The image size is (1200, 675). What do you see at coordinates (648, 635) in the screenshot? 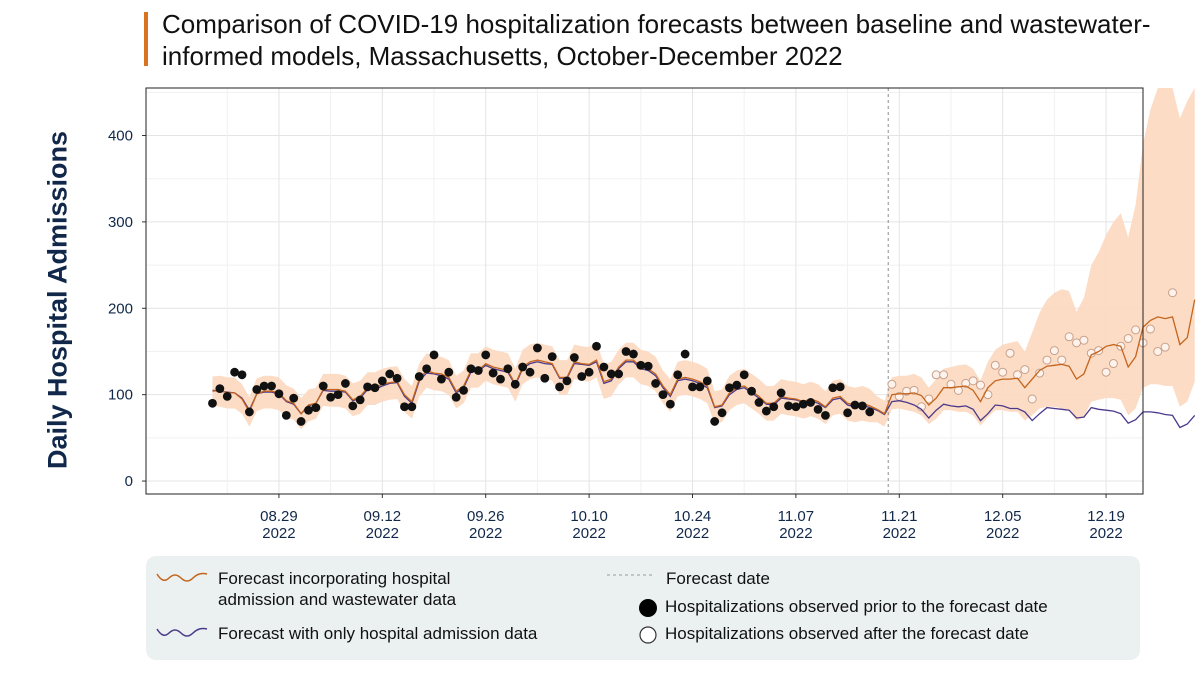
I see `observed-after-legend-icon` at bounding box center [648, 635].